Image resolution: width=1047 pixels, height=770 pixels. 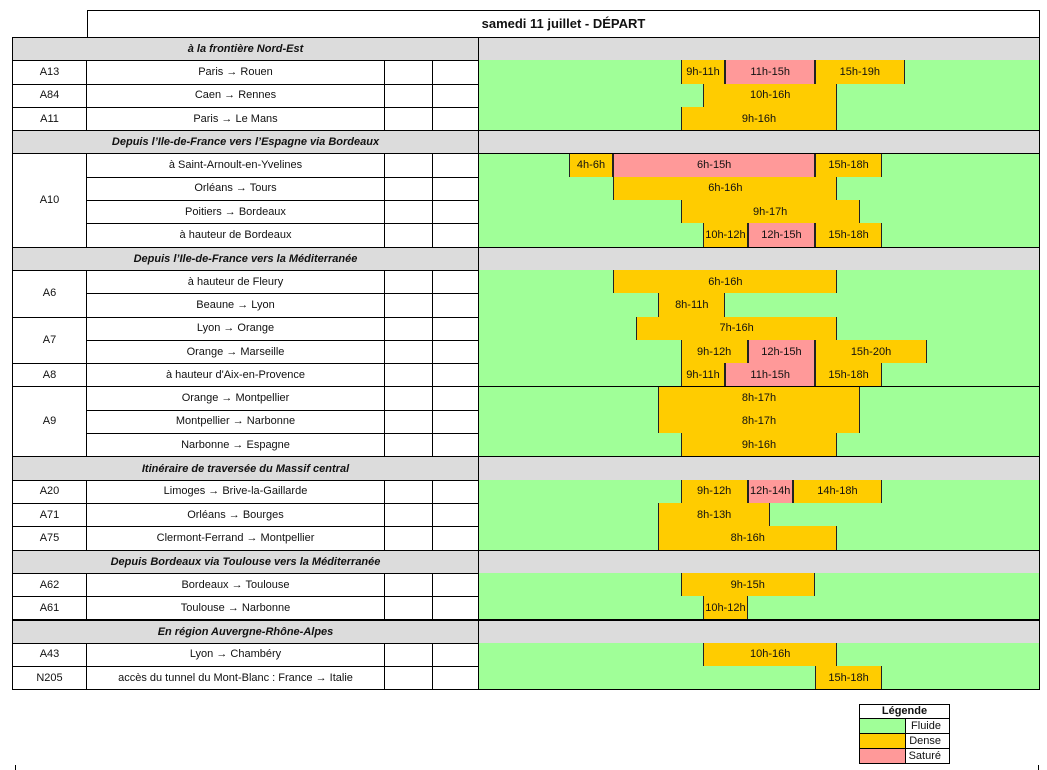 I want to click on table-row: Orléans → Bourges 8h-13h, so click(x=526, y=515).